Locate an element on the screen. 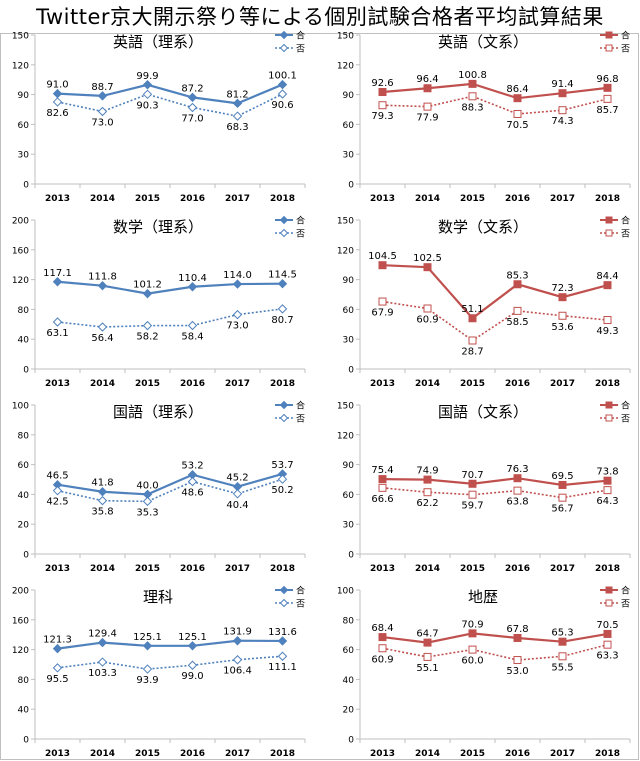 Image resolution: width=640 pixels, height=761 pixels. data-label-pass: 131.9 is located at coordinates (237, 632).